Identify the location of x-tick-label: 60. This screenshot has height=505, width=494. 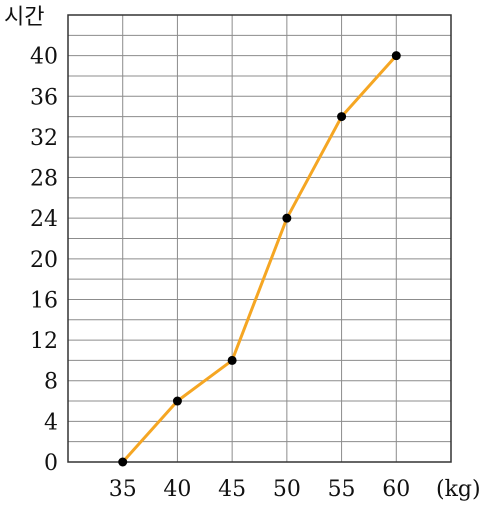
(396, 489).